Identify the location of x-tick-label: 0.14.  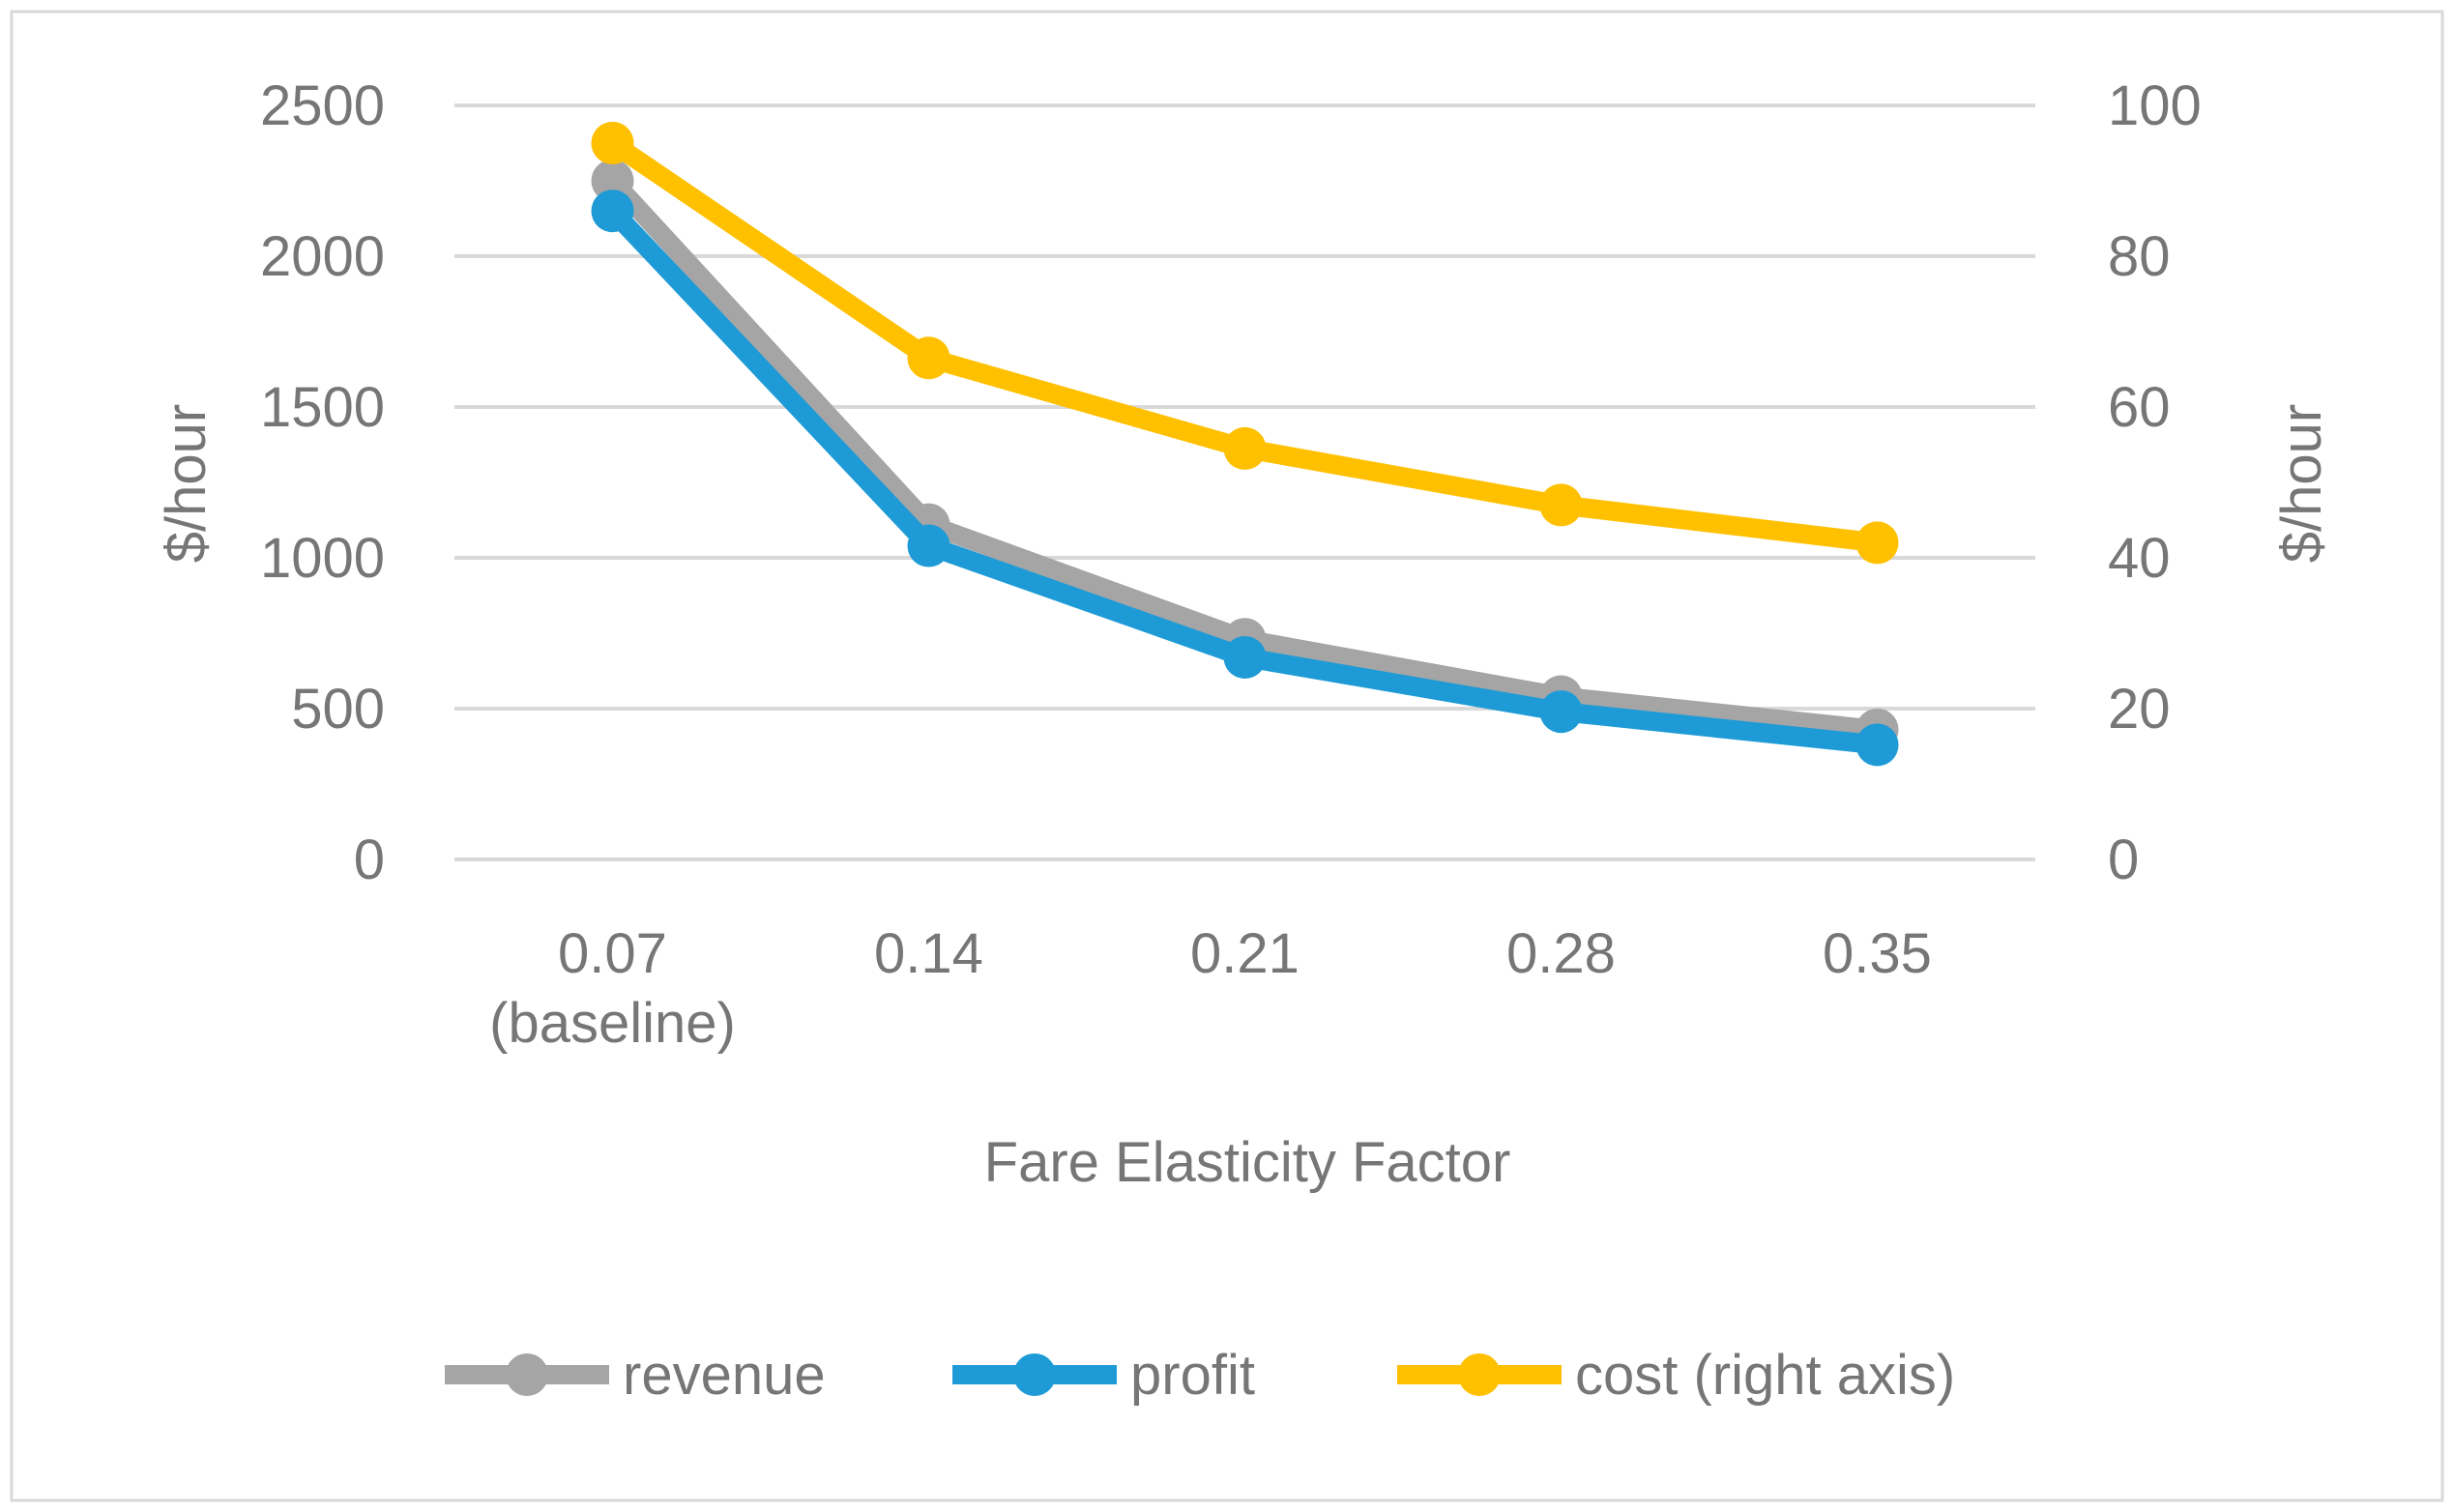
(928, 953).